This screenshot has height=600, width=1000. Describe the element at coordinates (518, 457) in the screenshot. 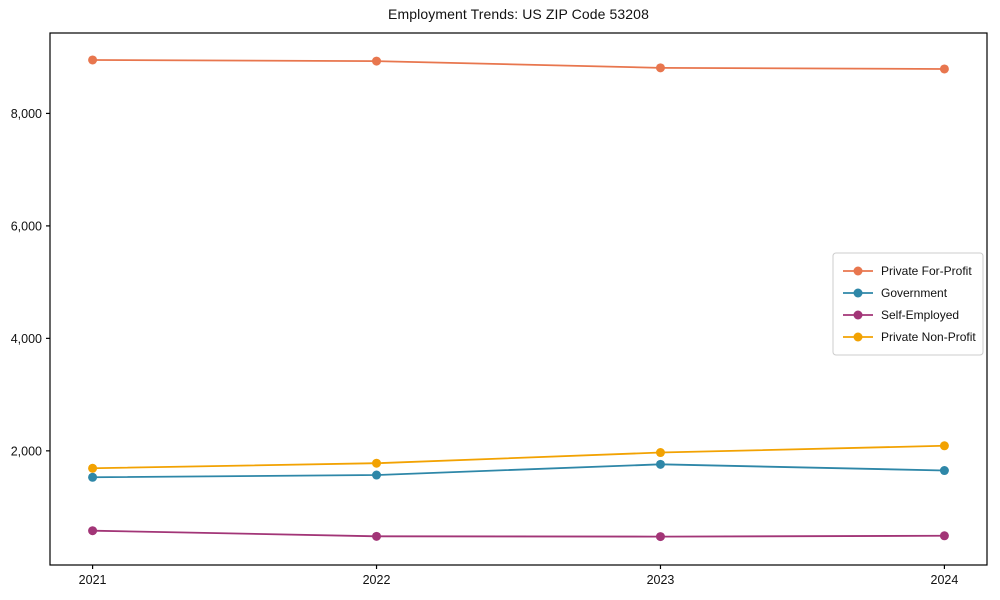

I see `series-line-private-non-profit` at that location.